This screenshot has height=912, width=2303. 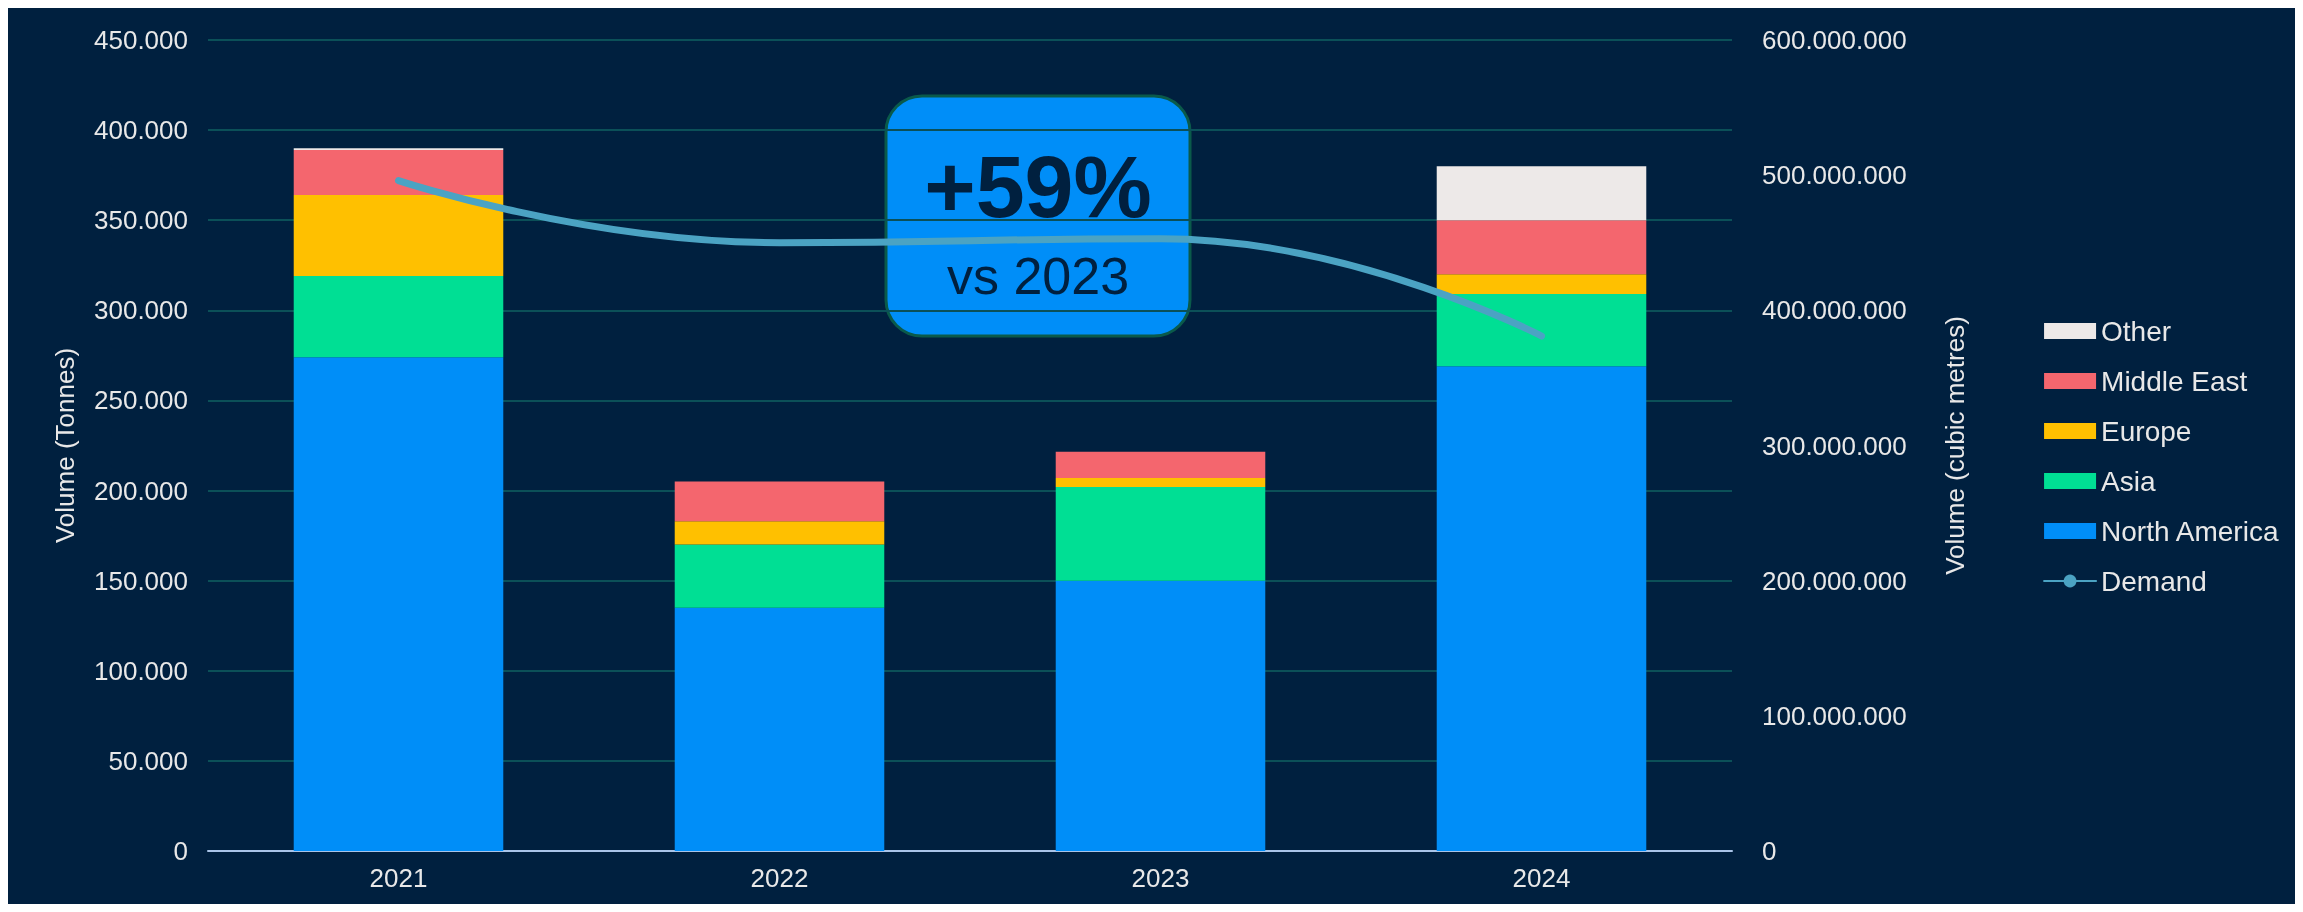 What do you see at coordinates (2154, 581) in the screenshot?
I see `legend-label: Demand` at bounding box center [2154, 581].